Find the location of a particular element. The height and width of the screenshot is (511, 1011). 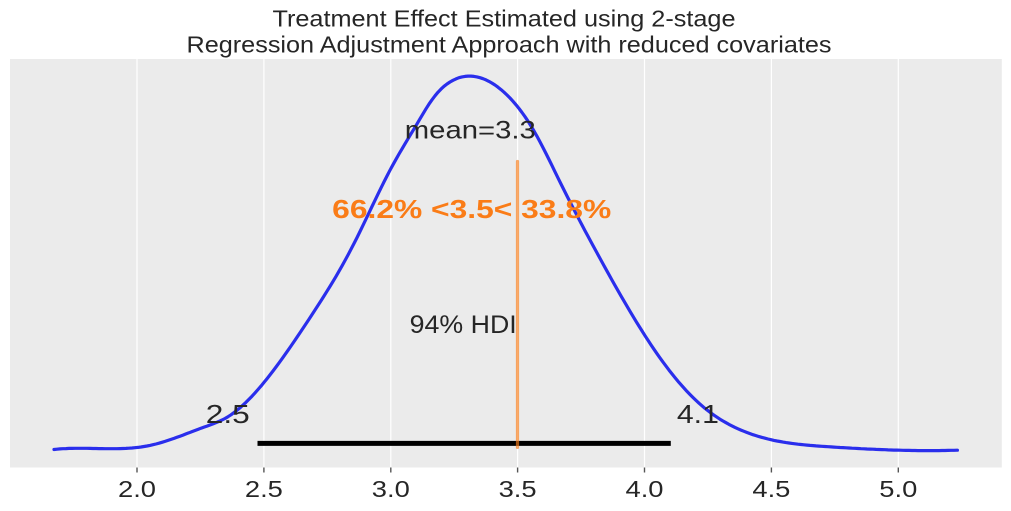

svg-text: 4.1 is located at coordinates (698, 414).